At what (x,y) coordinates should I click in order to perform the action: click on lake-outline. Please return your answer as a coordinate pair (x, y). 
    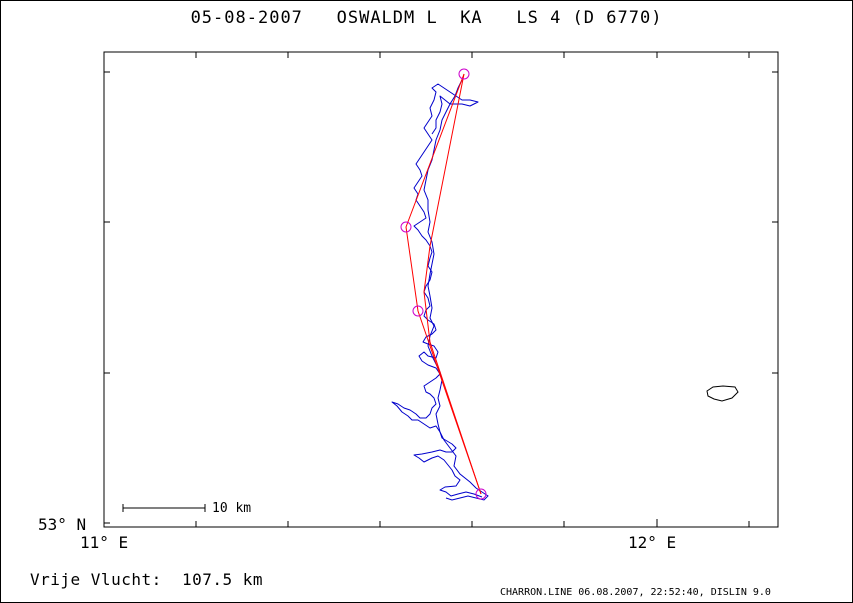
    Looking at the image, I should click on (722, 393).